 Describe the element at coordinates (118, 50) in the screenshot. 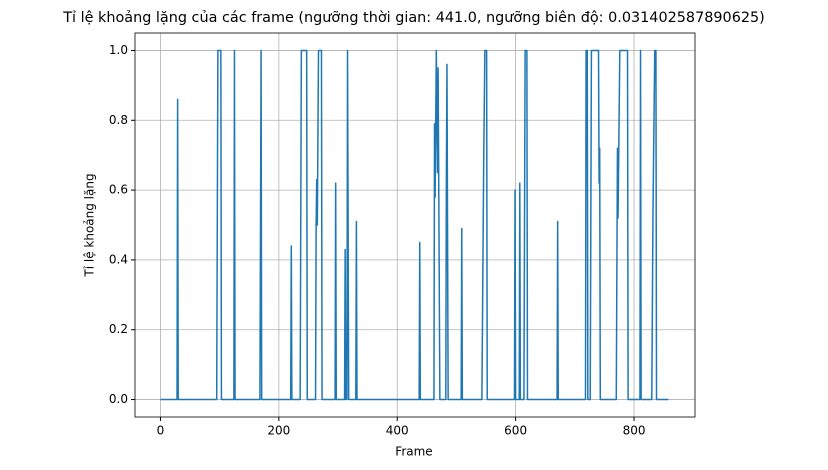

I see `y-tick-label: 1.0` at that location.